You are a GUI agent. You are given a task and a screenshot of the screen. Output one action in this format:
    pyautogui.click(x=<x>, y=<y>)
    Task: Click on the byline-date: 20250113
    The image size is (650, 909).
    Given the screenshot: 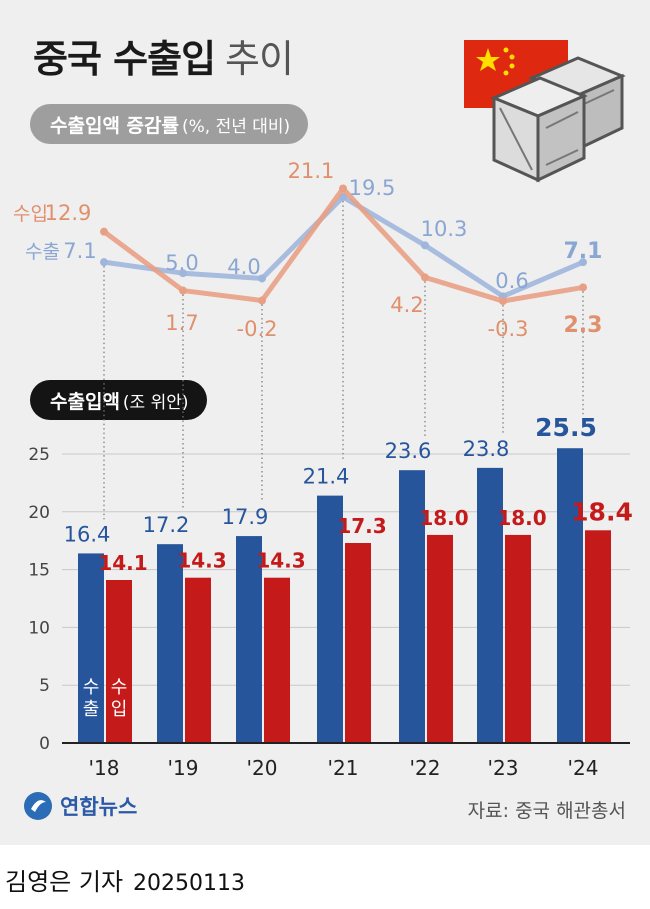 What is the action you would take?
    pyautogui.click(x=189, y=883)
    